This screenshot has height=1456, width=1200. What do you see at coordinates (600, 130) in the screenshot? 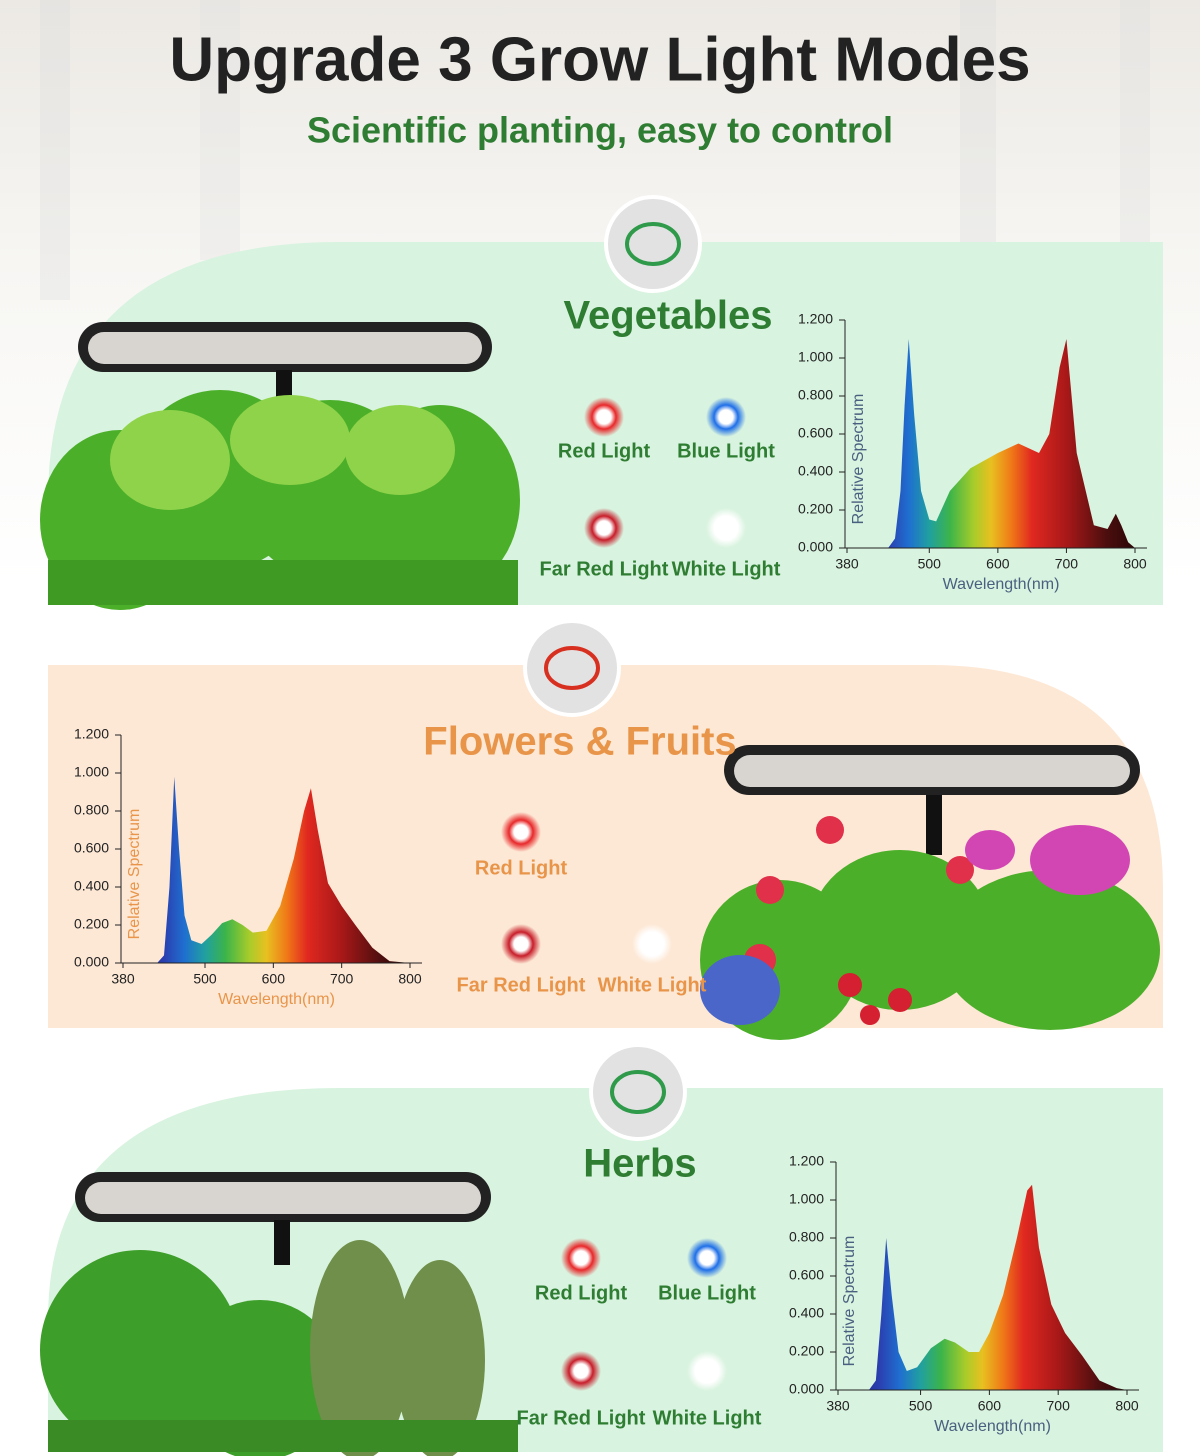
I see `subtitle: Scientific planting, easy to control` at bounding box center [600, 130].